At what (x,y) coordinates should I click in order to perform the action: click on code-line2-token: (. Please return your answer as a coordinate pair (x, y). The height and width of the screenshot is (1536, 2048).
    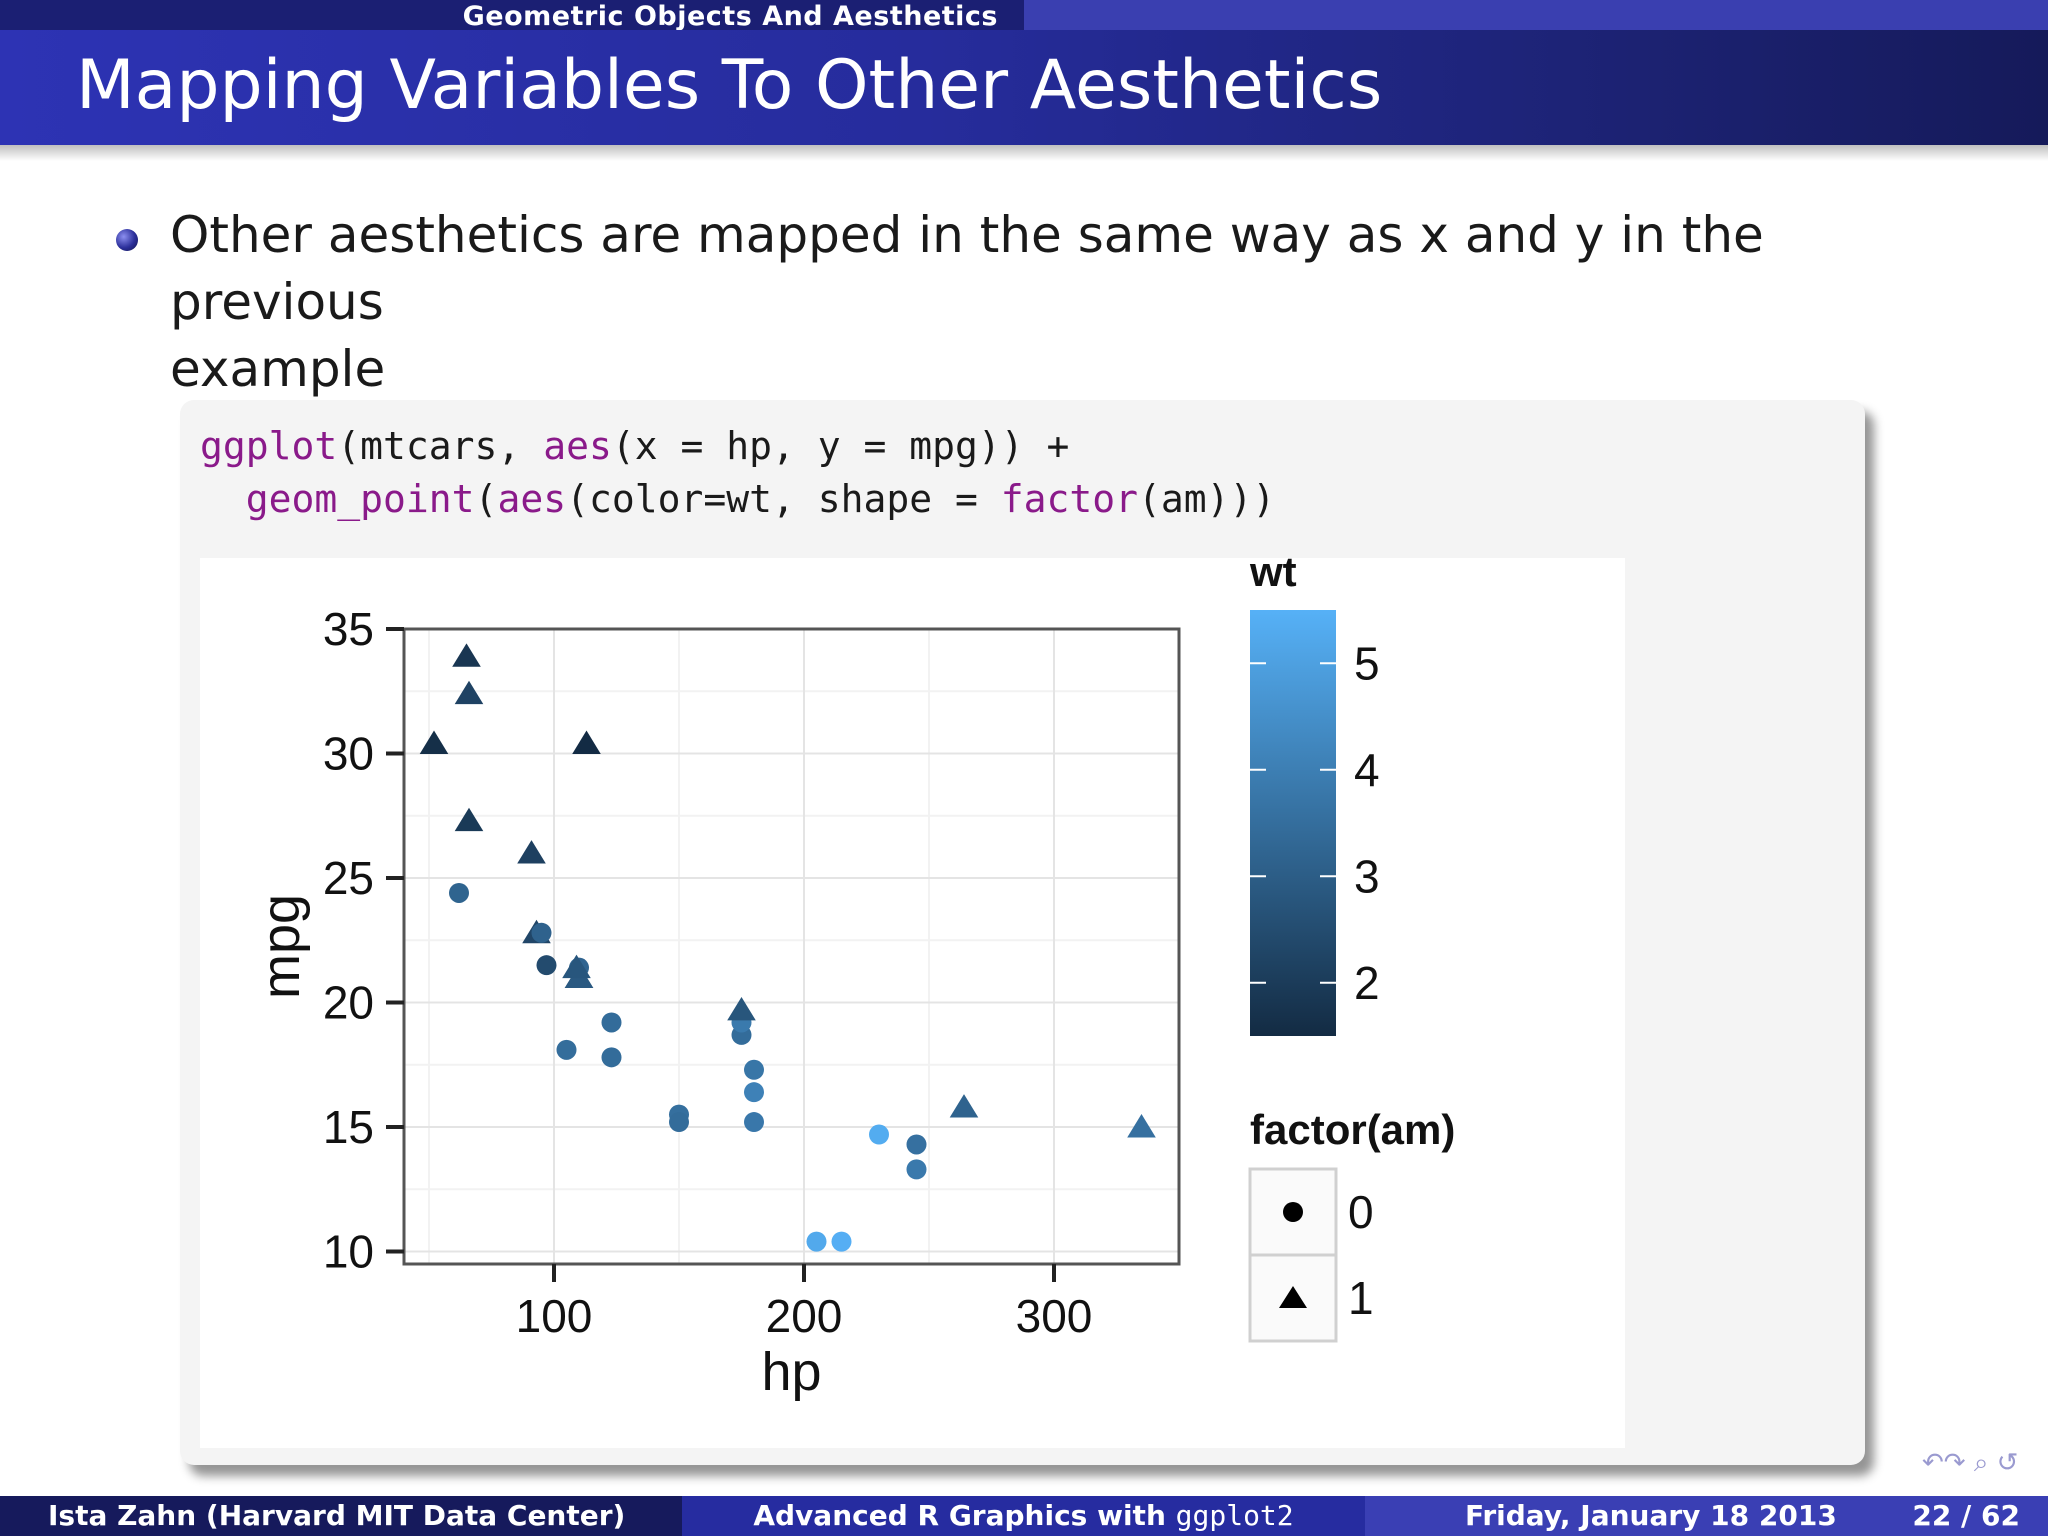
    Looking at the image, I should click on (486, 499).